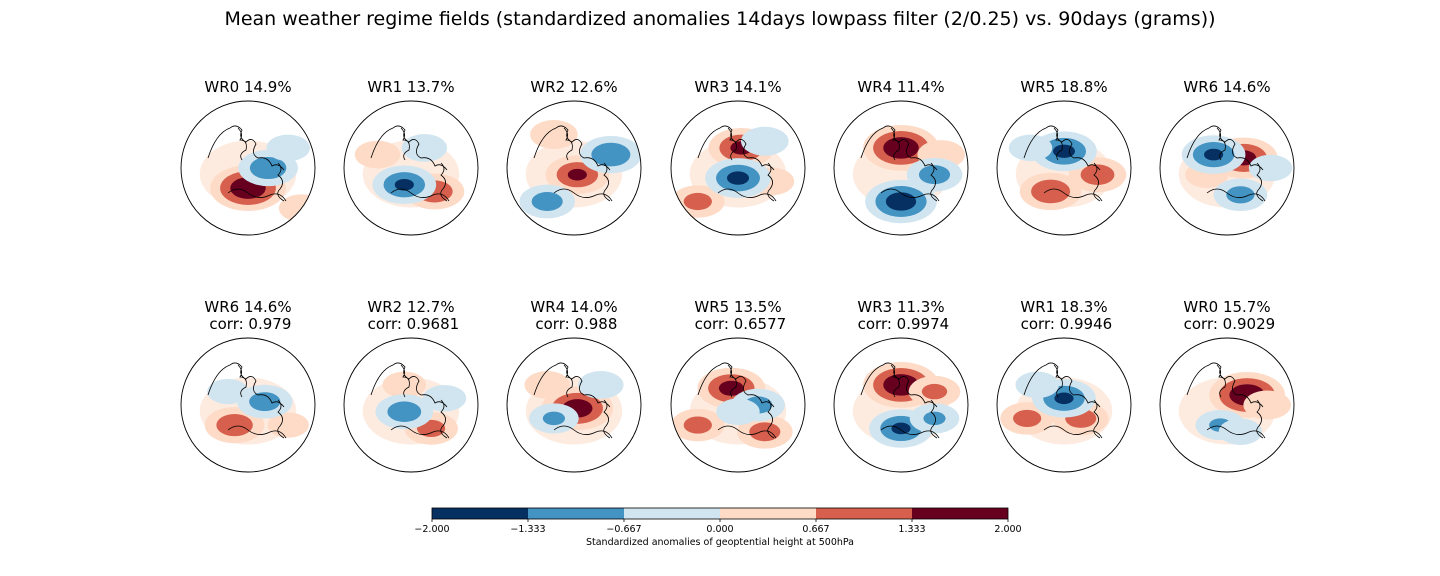 This screenshot has height=576, width=1440. I want to click on panel-title: WR6 14.6% corr: 0.979, so click(248, 316).